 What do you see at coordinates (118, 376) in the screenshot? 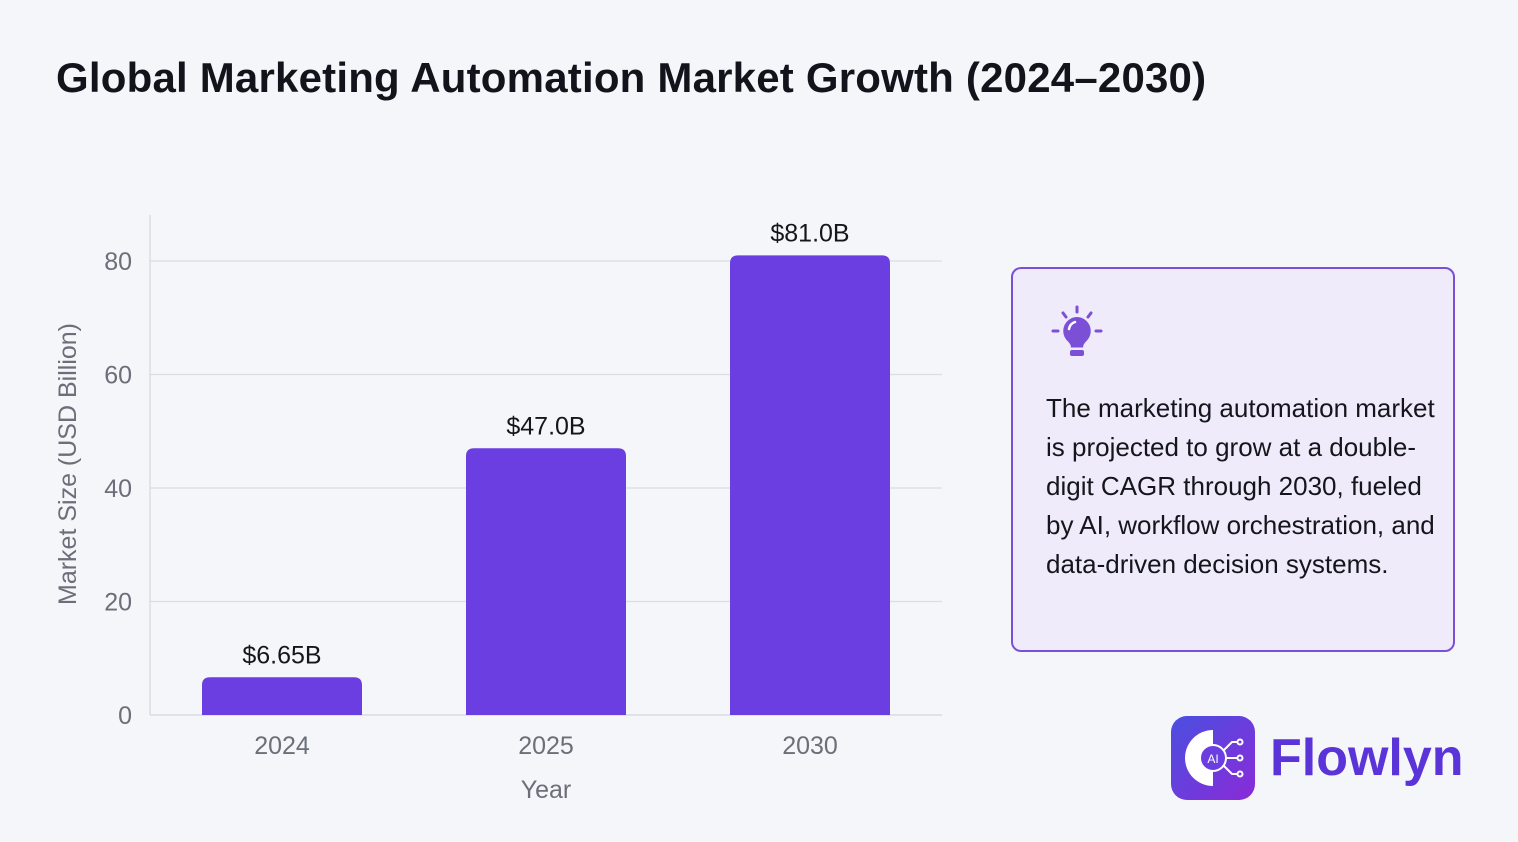
I see `y-tick-label: 60` at bounding box center [118, 376].